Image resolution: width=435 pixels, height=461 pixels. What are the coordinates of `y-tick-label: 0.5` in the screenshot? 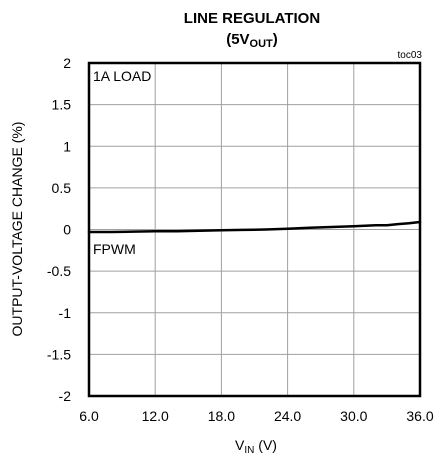 It's located at (62, 188).